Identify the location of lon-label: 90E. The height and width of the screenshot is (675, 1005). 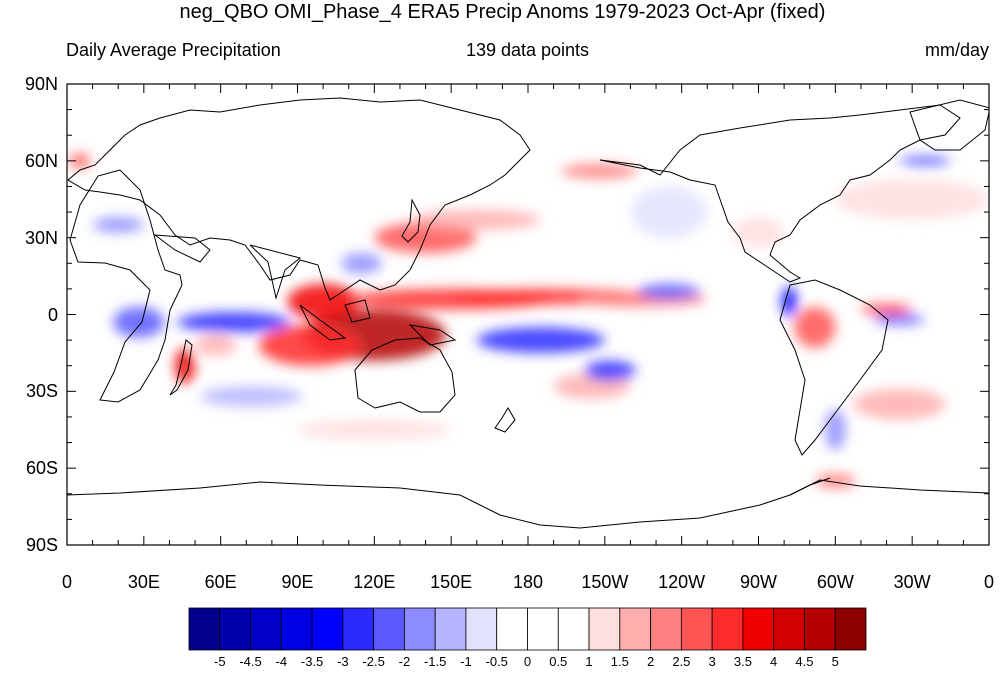
(297, 582).